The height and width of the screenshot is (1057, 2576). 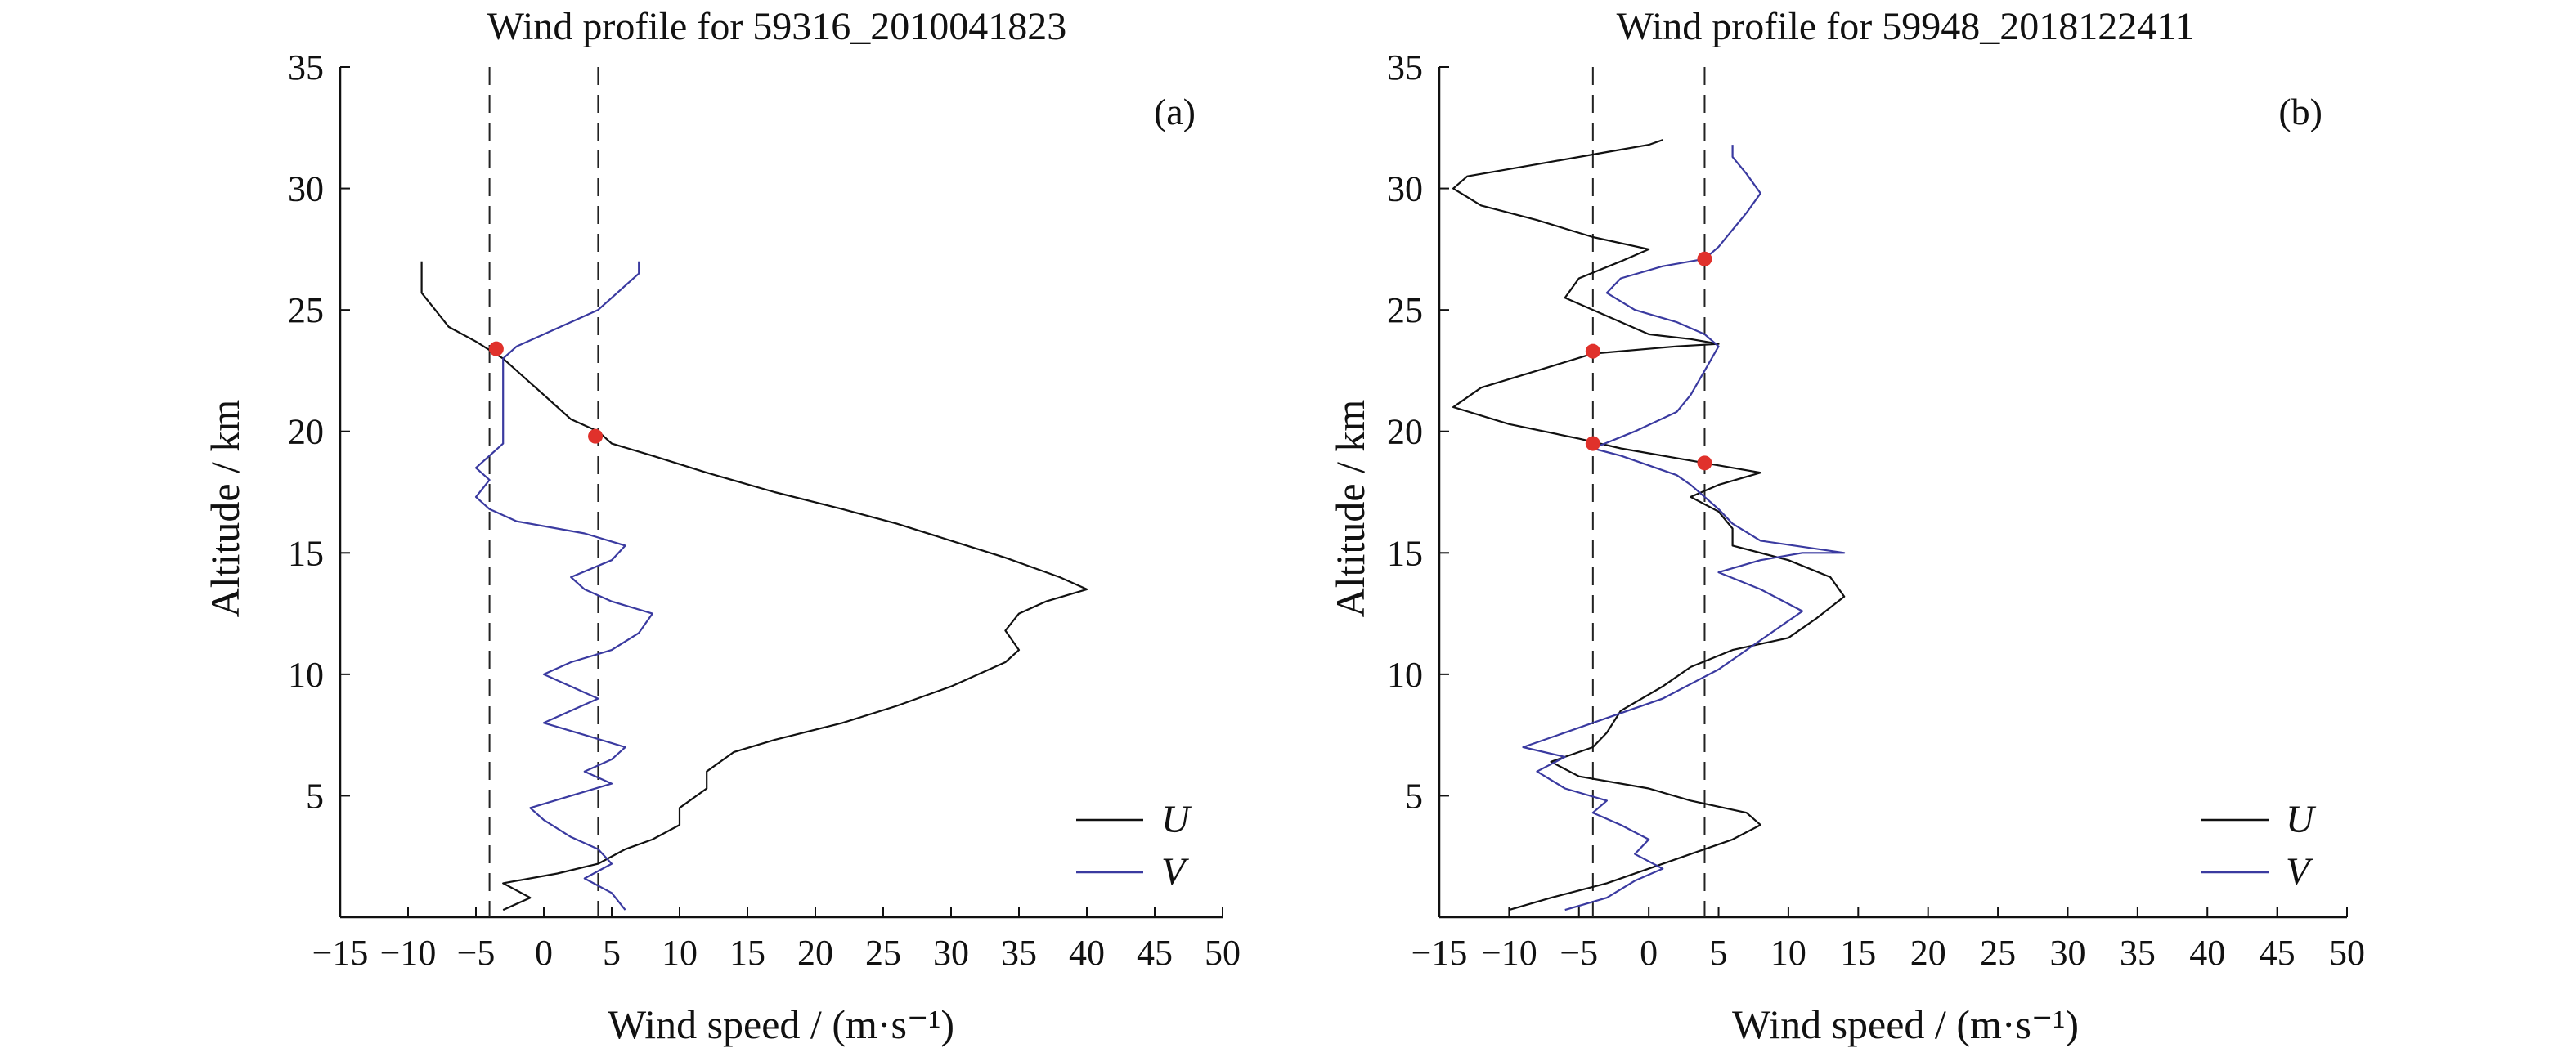 I want to click on chart-title: Wind profile for 59316_2010041823, so click(x=777, y=27).